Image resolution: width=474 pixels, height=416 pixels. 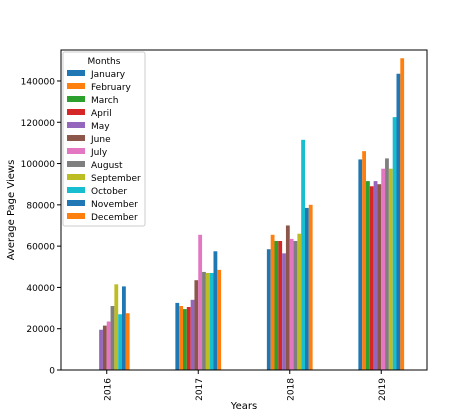 What do you see at coordinates (76, 216) in the screenshot?
I see `legend-swatch-december` at bounding box center [76, 216].